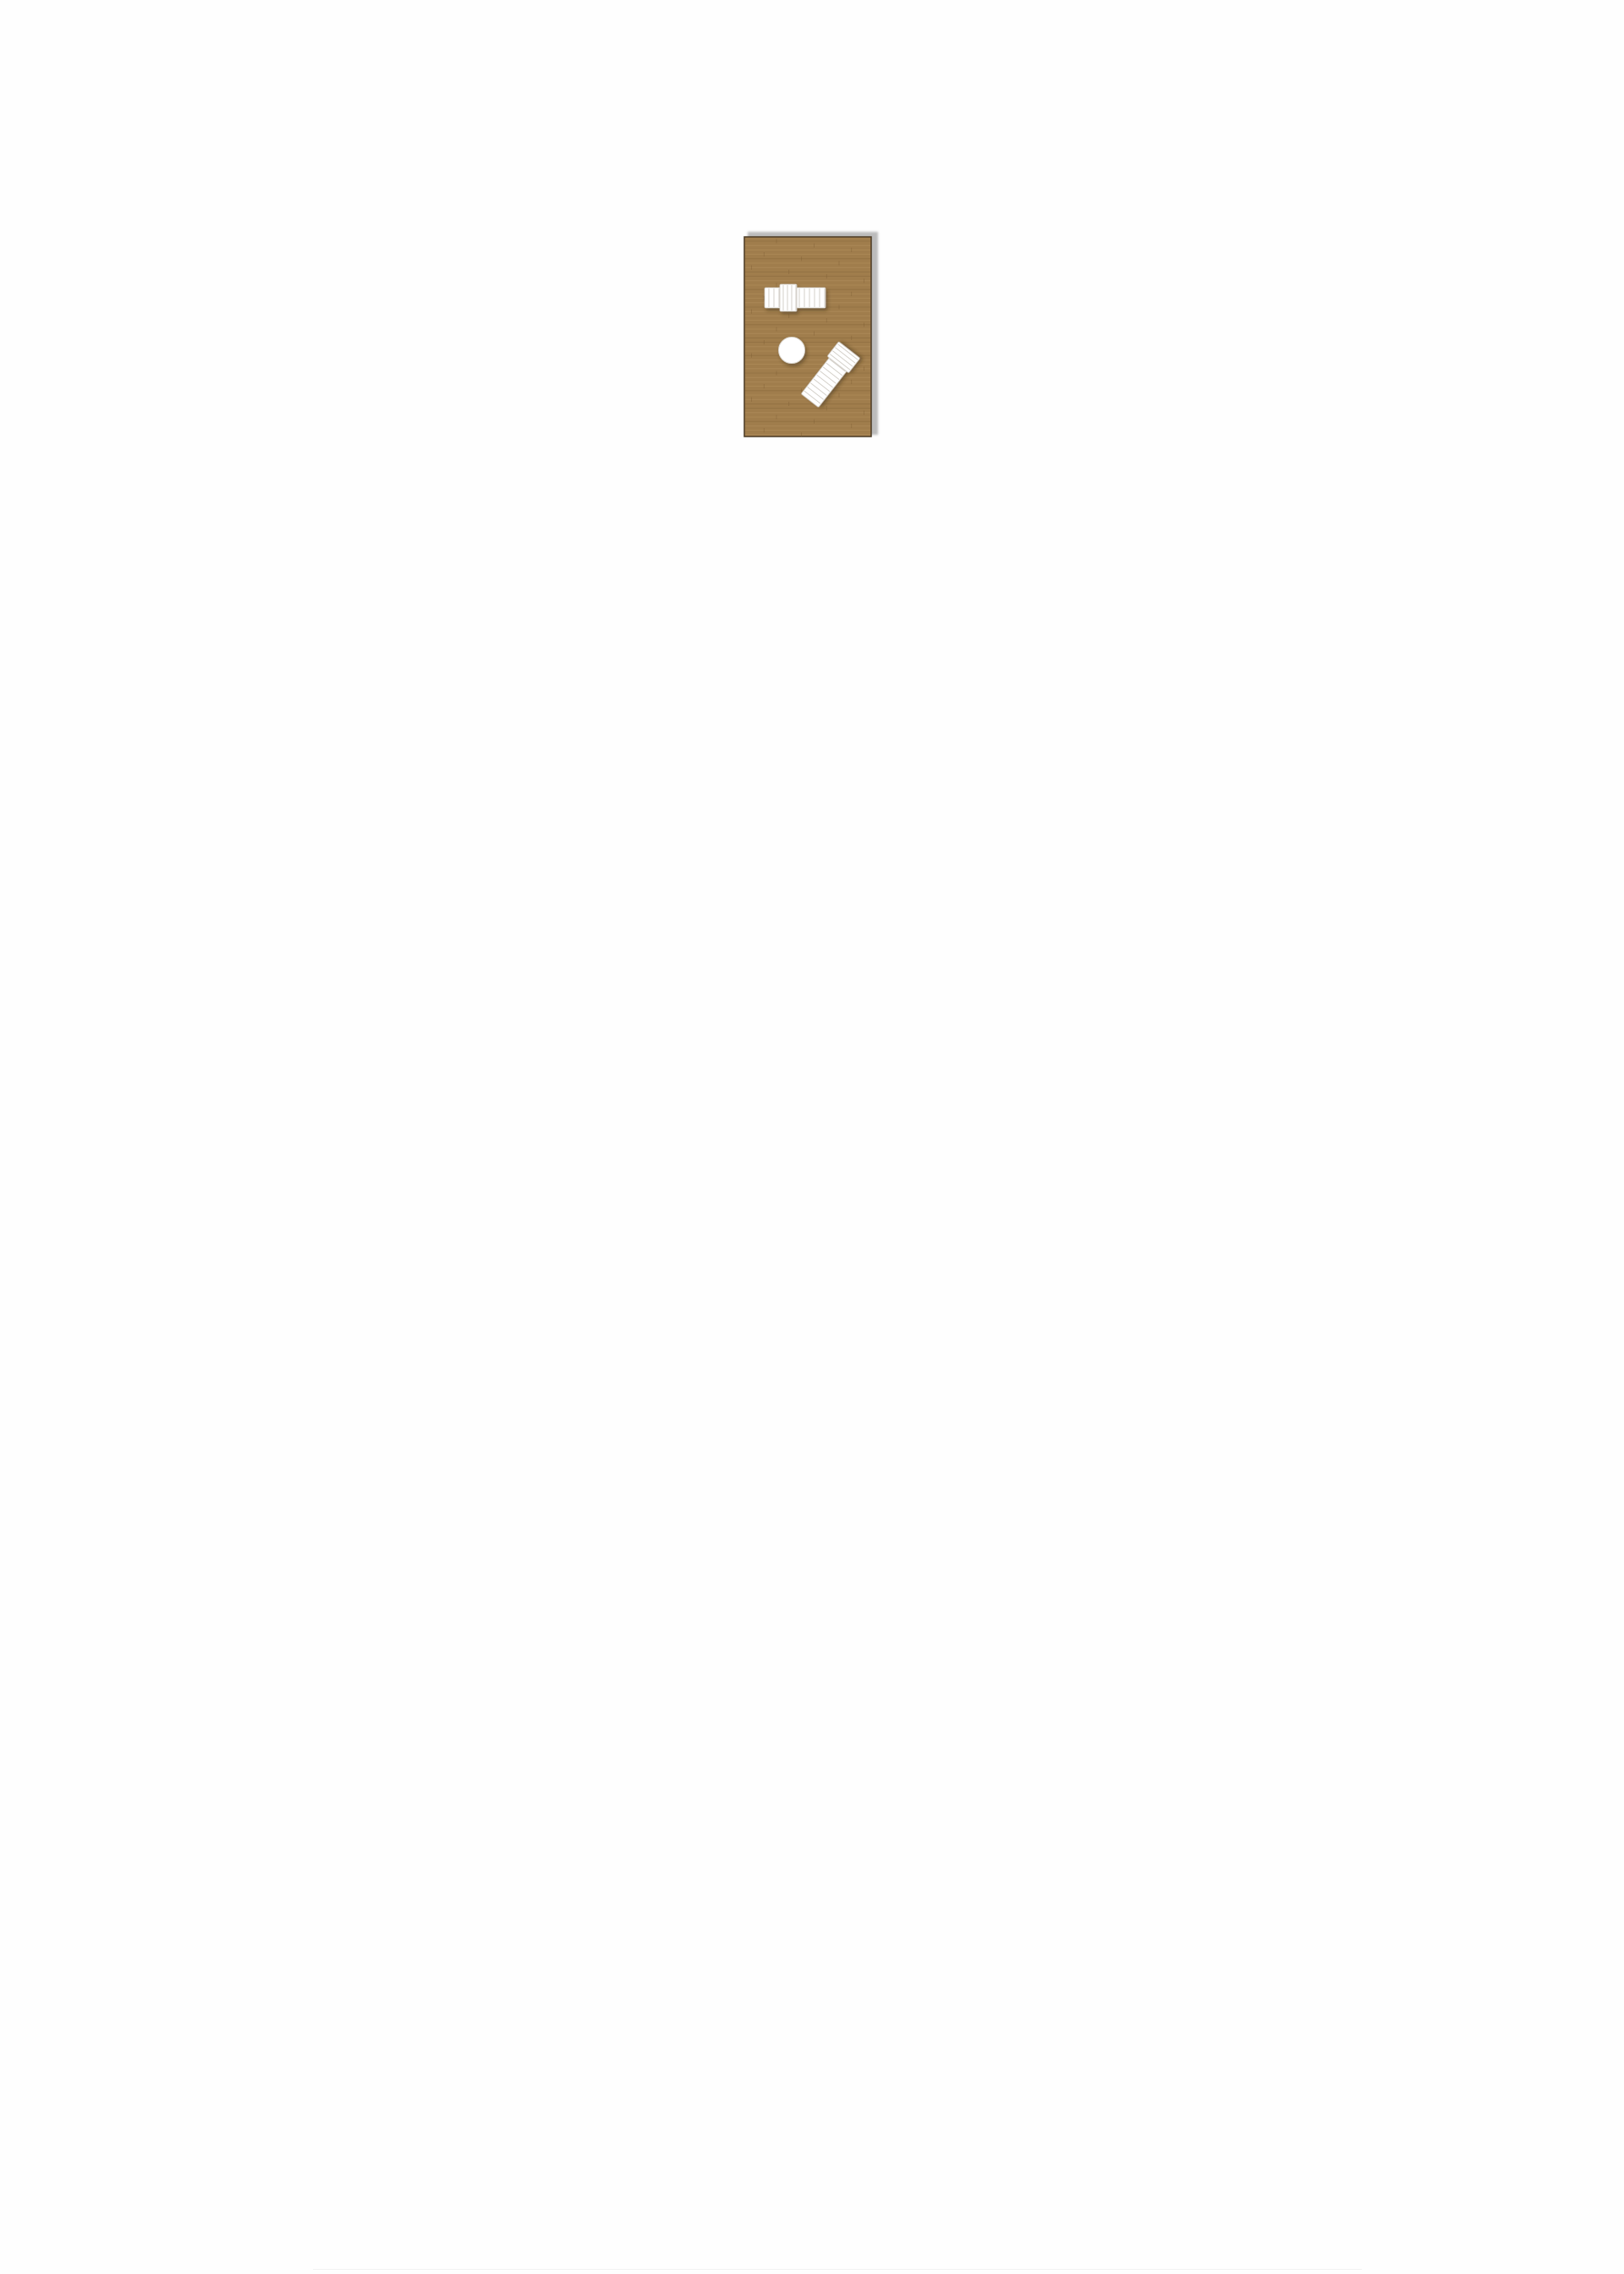  I want to click on round-side-table, so click(792, 350).